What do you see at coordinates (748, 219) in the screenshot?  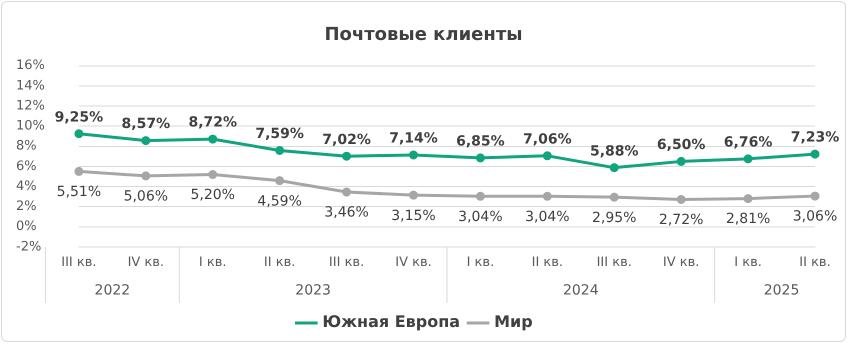 I see `data-label: 2,81%` at bounding box center [748, 219].